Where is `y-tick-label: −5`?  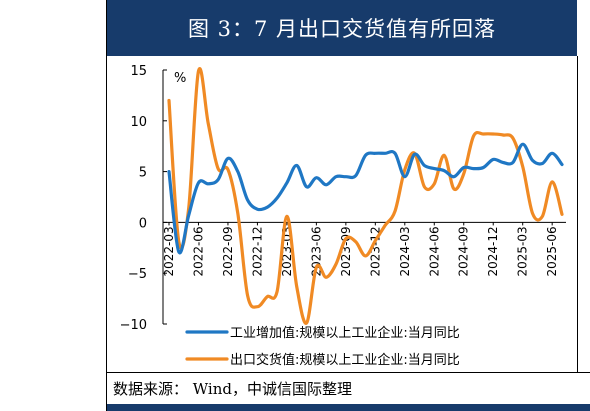
y-tick-label: −5 is located at coordinates (137, 274).